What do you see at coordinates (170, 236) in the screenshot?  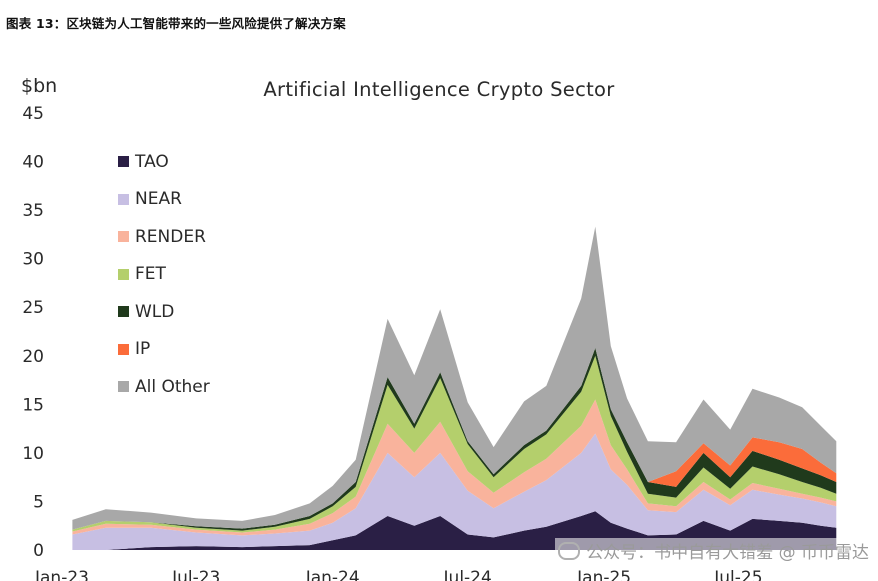 I see `legend-label: RENDER` at bounding box center [170, 236].